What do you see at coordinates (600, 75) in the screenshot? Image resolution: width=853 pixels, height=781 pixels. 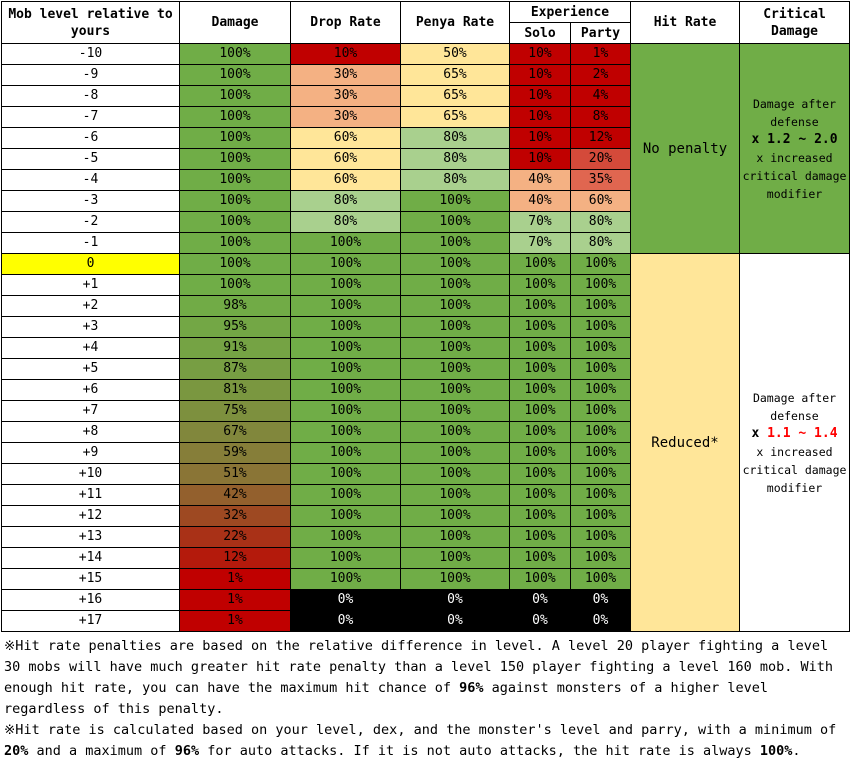 I see `exp-party-cell: 2%` at bounding box center [600, 75].